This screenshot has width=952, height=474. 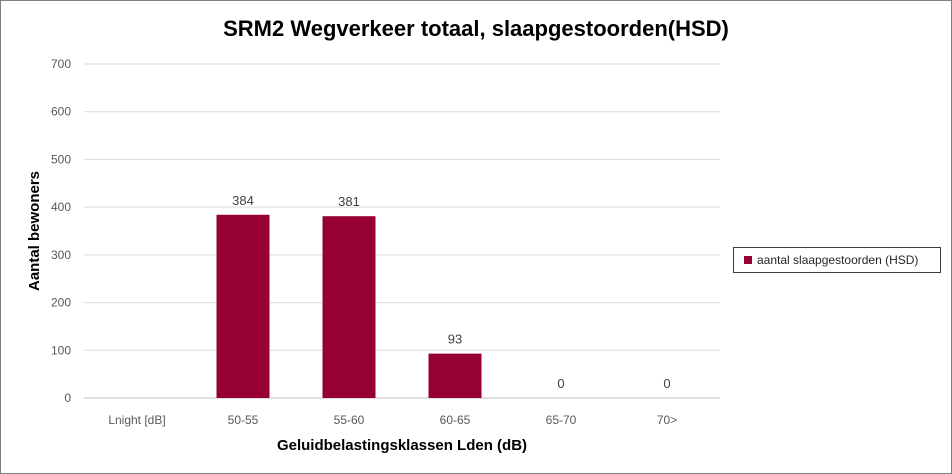 I want to click on data-label: 93, so click(x=455, y=339).